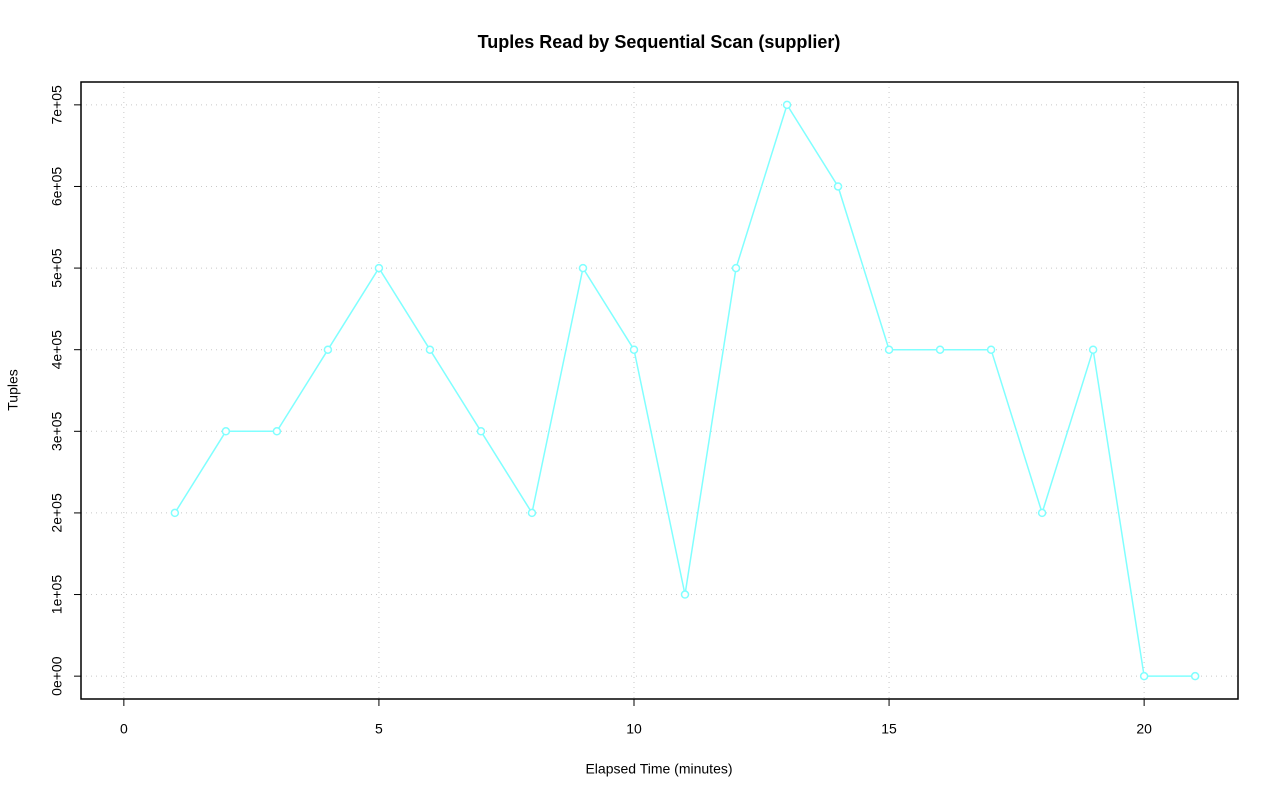 The image size is (1280, 801). What do you see at coordinates (57, 105) in the screenshot?
I see `y-tick-label: 7e+05` at bounding box center [57, 105].